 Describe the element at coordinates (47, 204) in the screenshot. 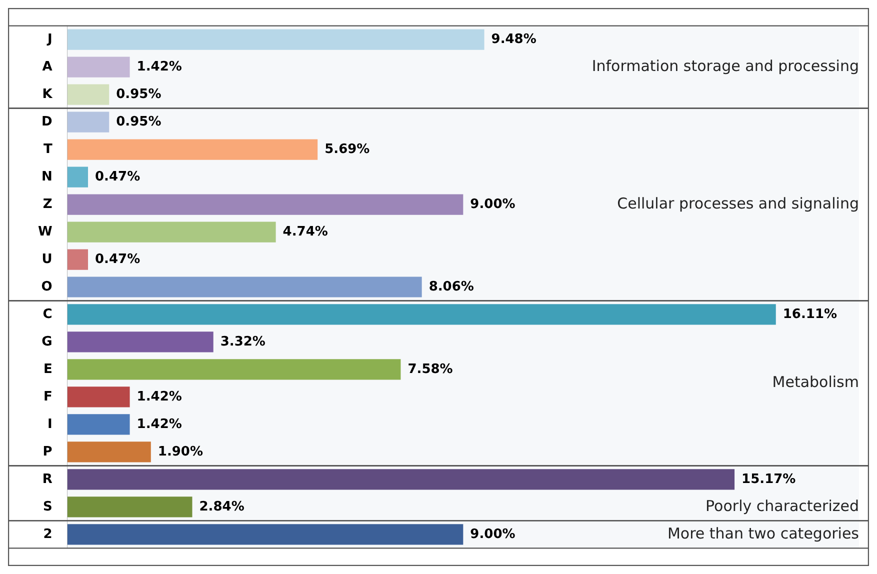

I see `y-tick-label: Z` at that location.